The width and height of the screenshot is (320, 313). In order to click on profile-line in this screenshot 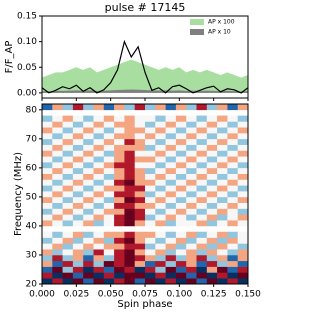, I will do `click(145, 66)`.